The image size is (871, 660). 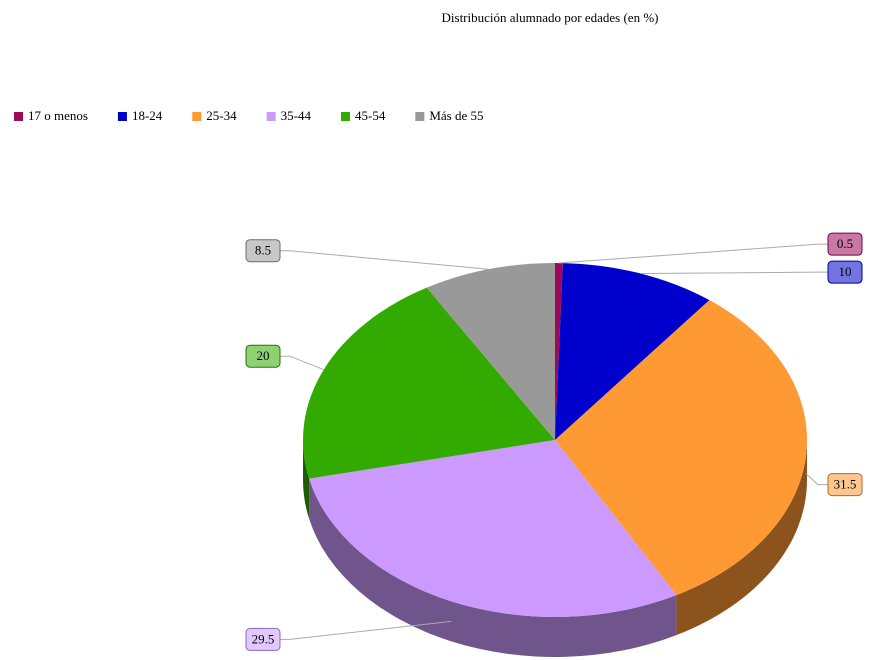 I want to click on legend-label: 25-34, so click(x=221, y=115).